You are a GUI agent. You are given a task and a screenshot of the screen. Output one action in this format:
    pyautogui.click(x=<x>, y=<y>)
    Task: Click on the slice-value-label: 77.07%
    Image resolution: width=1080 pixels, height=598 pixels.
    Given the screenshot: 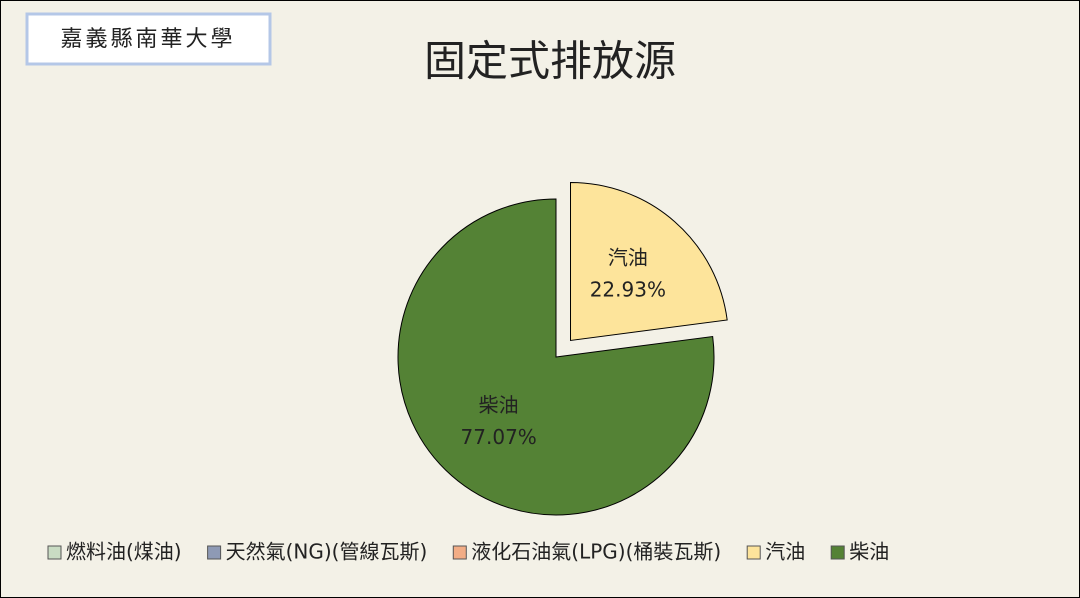 What is the action you would take?
    pyautogui.click(x=499, y=437)
    